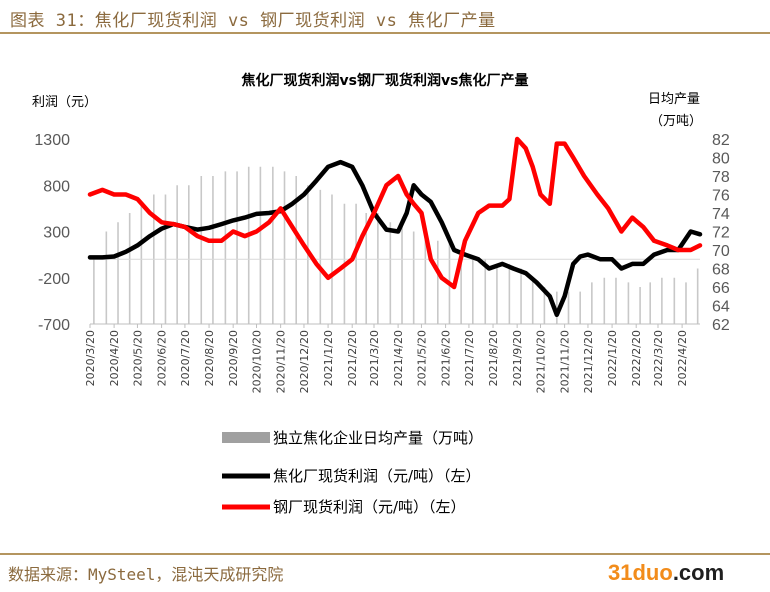 Image resolution: width=770 pixels, height=592 pixels. What do you see at coordinates (377, 476) in the screenshot?
I see `legend-label-coke: 焦化厂现货利润（元/吨）（左）` at bounding box center [377, 476].